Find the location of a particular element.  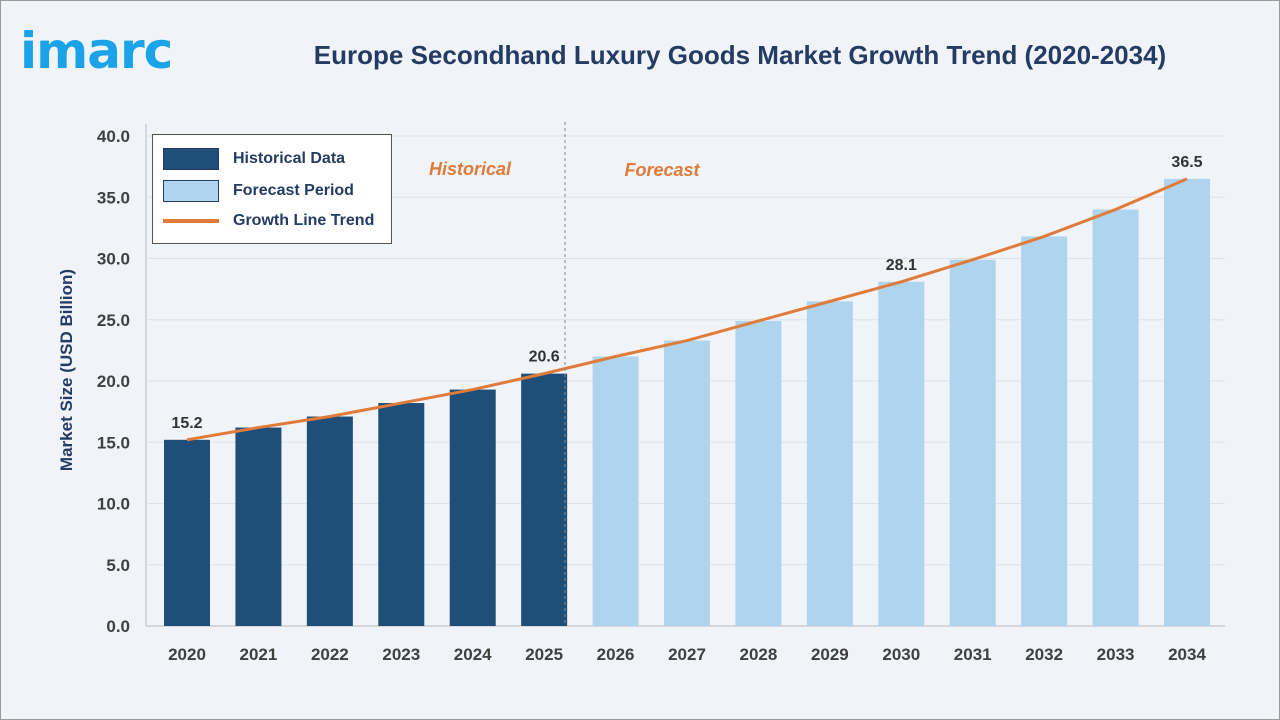

legend-forecast: Forecast Period is located at coordinates (258, 191).